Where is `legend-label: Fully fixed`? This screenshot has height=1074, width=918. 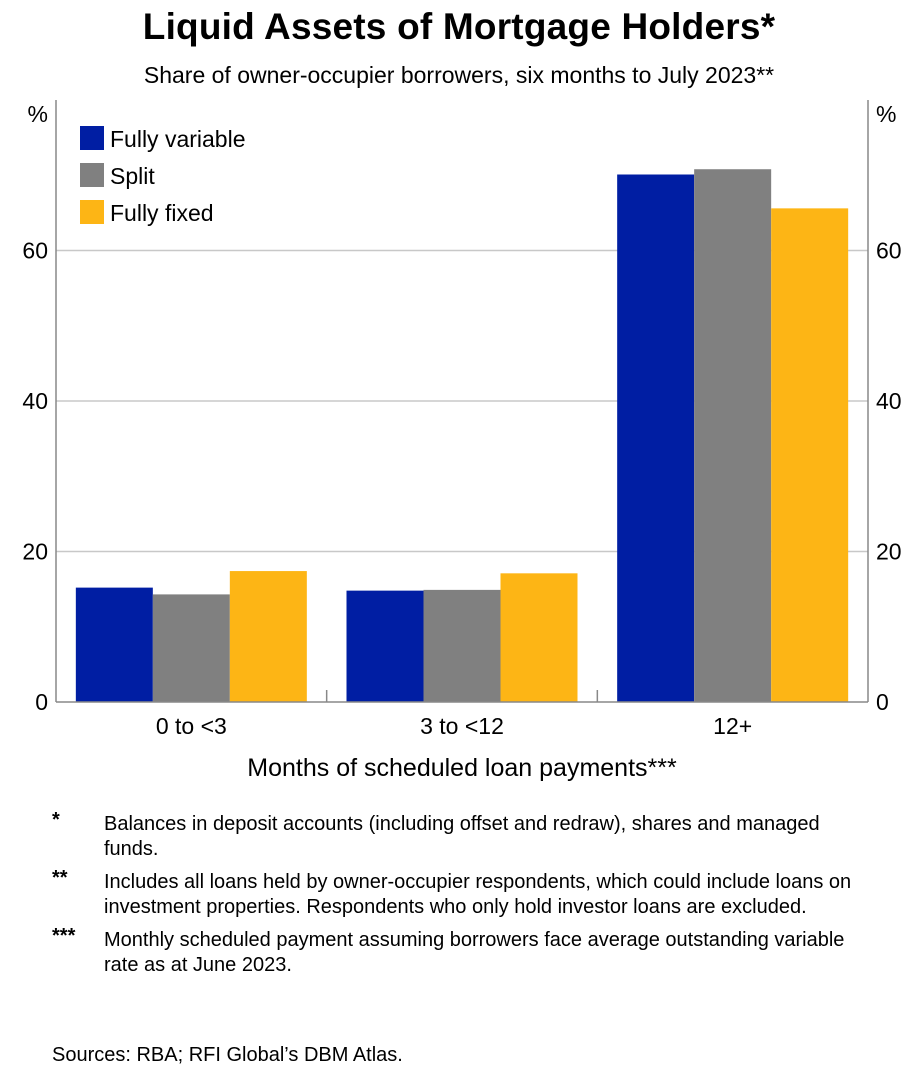
legend-label: Fully fixed is located at coordinates (162, 213).